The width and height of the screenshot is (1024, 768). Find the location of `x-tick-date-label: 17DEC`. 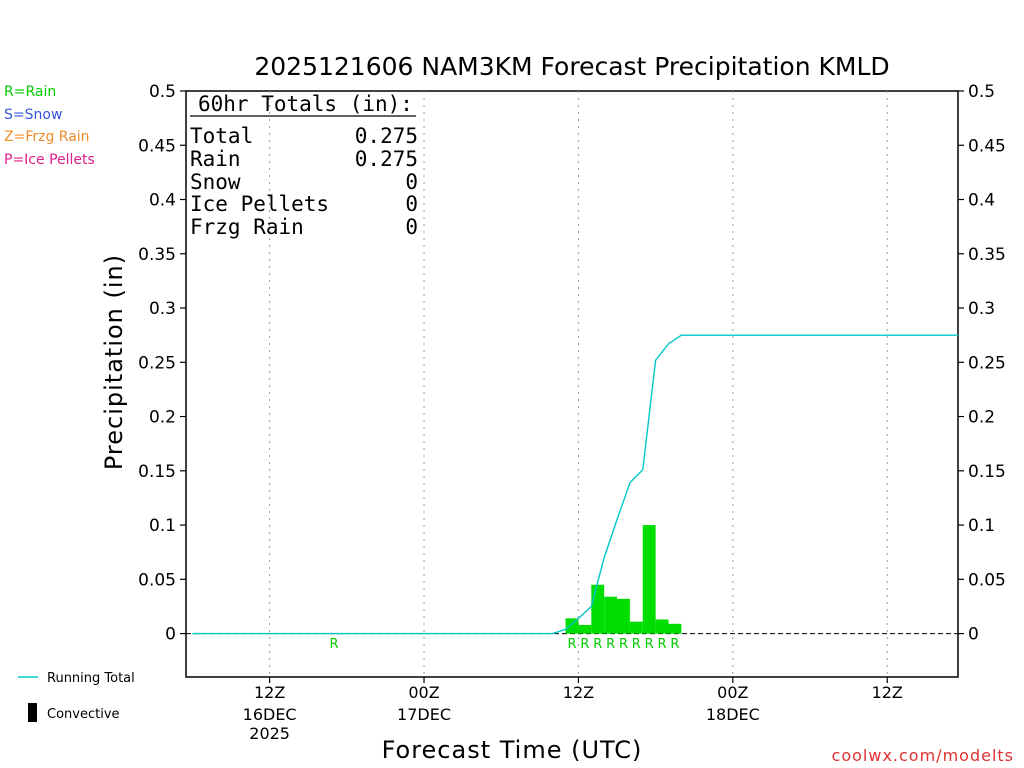

x-tick-date-label: 17DEC is located at coordinates (424, 714).